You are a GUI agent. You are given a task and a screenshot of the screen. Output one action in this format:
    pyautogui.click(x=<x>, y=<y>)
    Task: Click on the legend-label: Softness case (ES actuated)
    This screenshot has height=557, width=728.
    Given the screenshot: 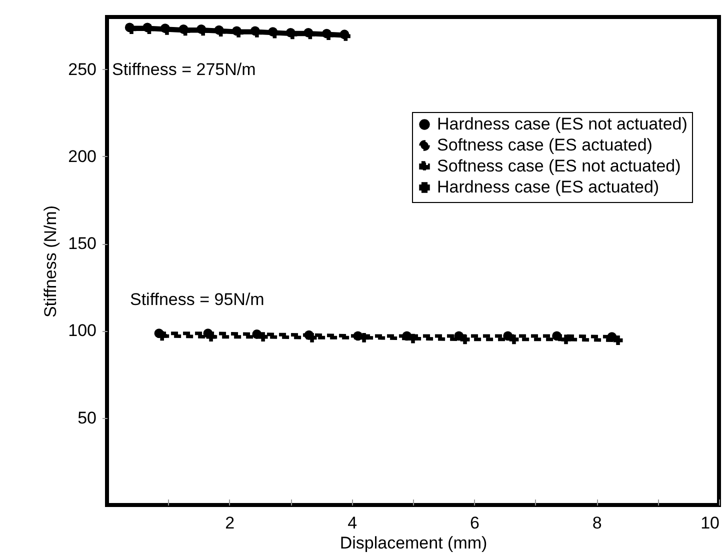 What is the action you would take?
    pyautogui.click(x=544, y=145)
    